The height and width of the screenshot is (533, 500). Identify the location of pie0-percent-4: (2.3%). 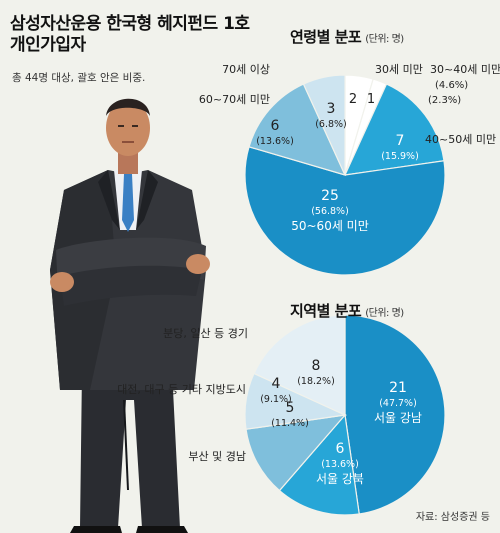
(444, 100).